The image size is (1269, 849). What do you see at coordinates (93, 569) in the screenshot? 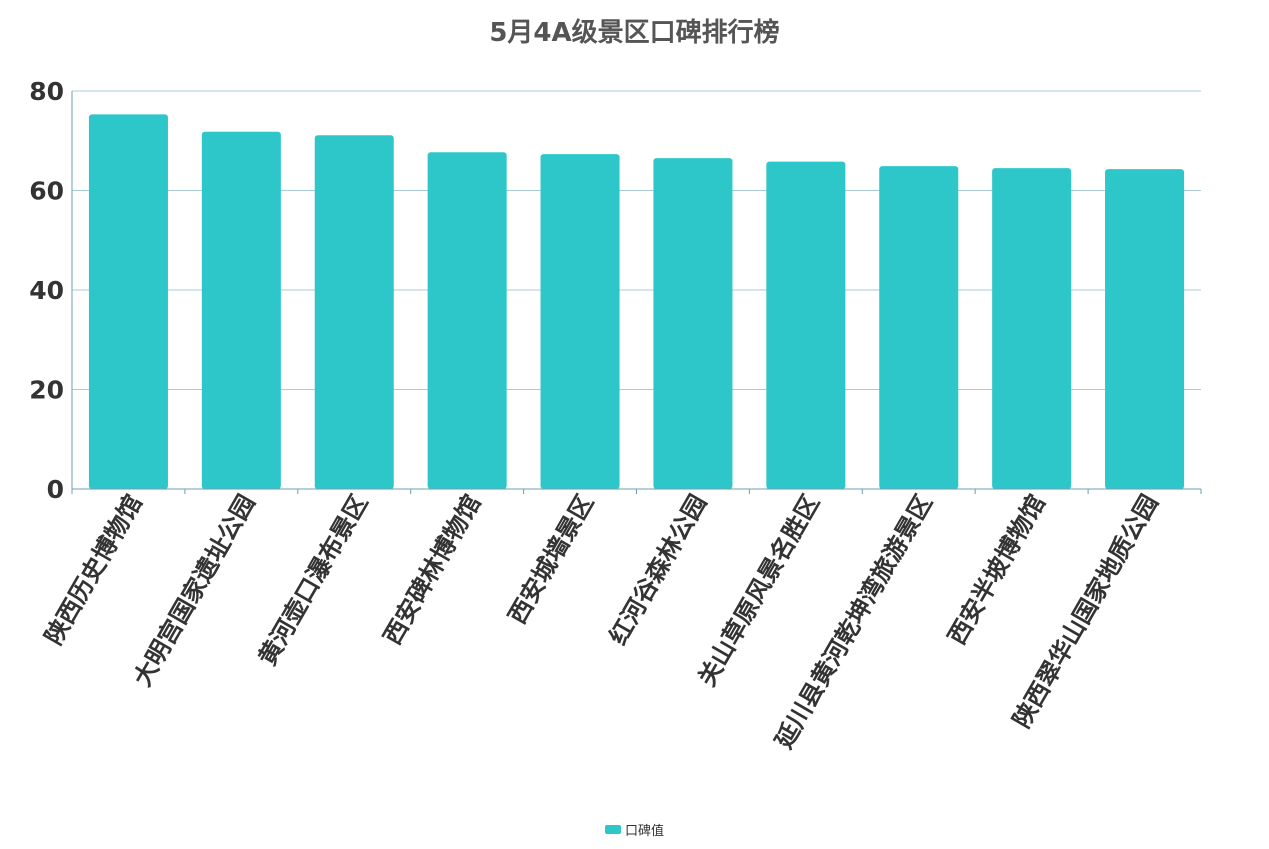
I see `x-tick-label: 陕西历史博物馆` at bounding box center [93, 569].